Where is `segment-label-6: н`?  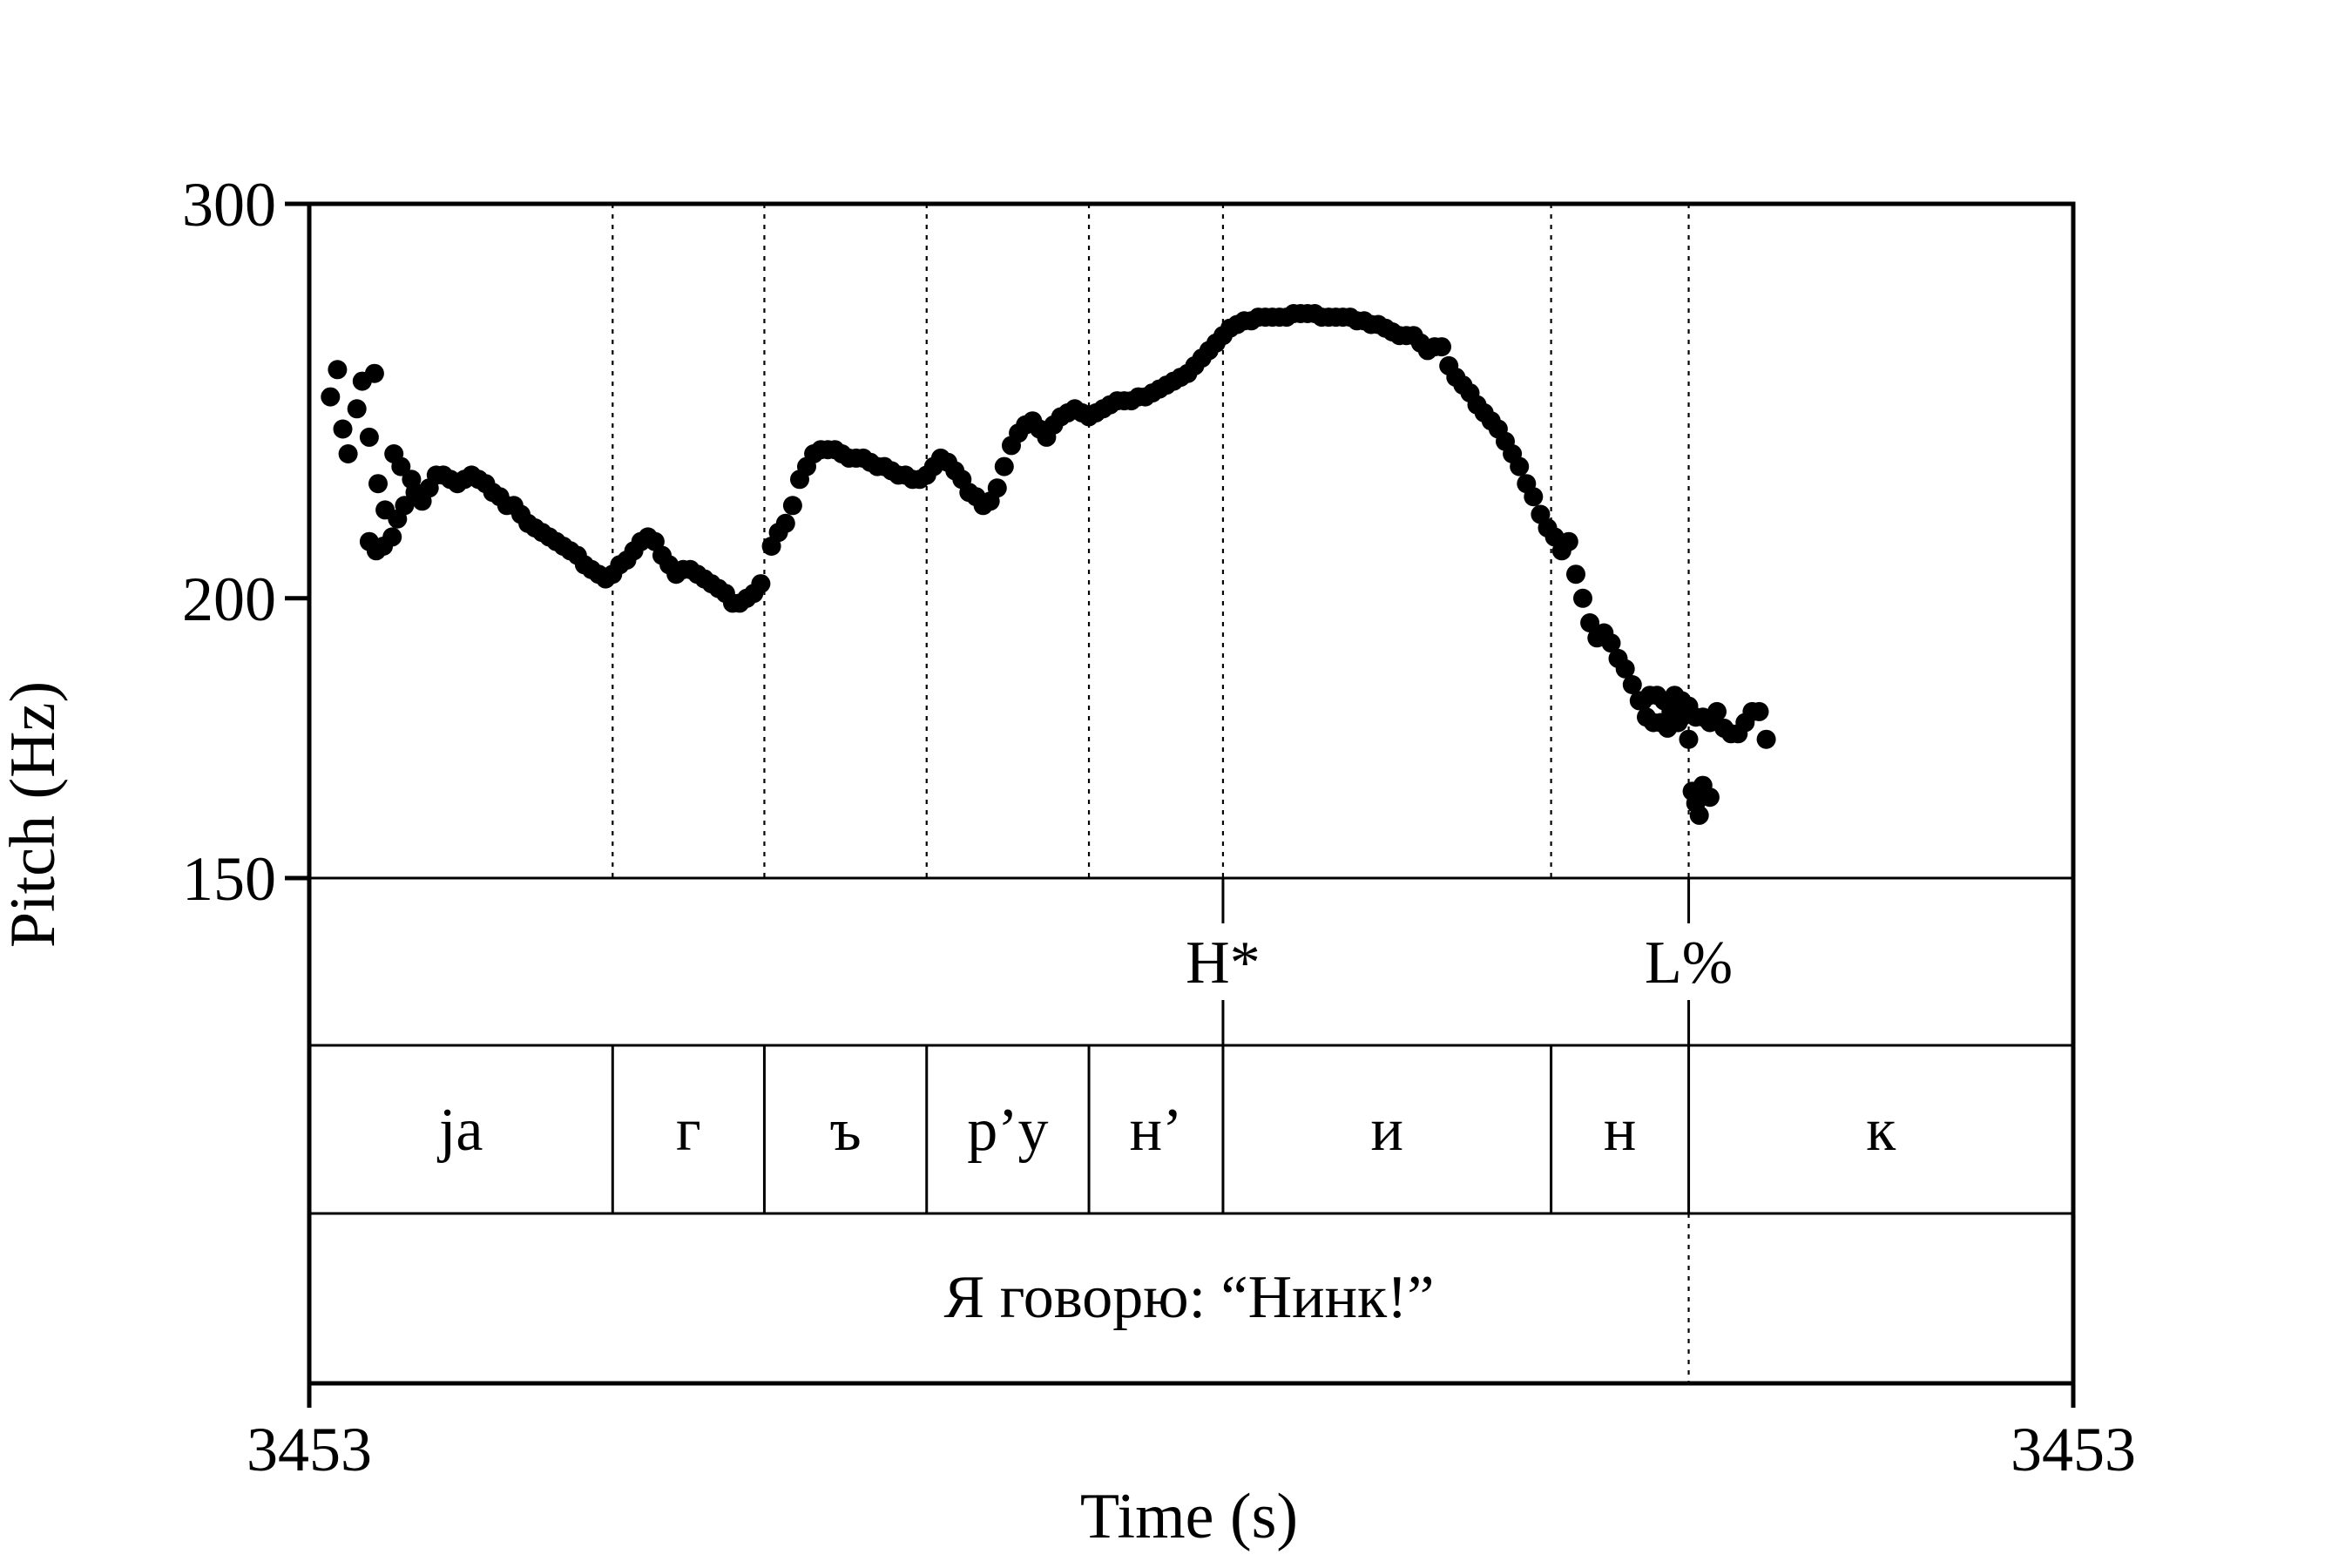
segment-label-6: н is located at coordinates (1620, 1130).